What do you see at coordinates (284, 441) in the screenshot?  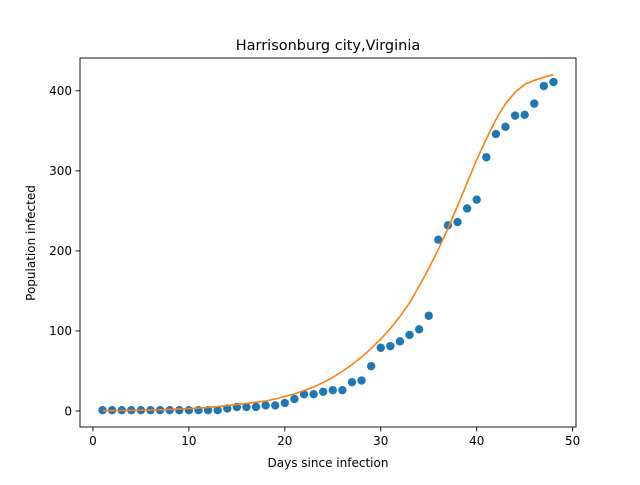 I see `x-tick-label: 20` at bounding box center [284, 441].